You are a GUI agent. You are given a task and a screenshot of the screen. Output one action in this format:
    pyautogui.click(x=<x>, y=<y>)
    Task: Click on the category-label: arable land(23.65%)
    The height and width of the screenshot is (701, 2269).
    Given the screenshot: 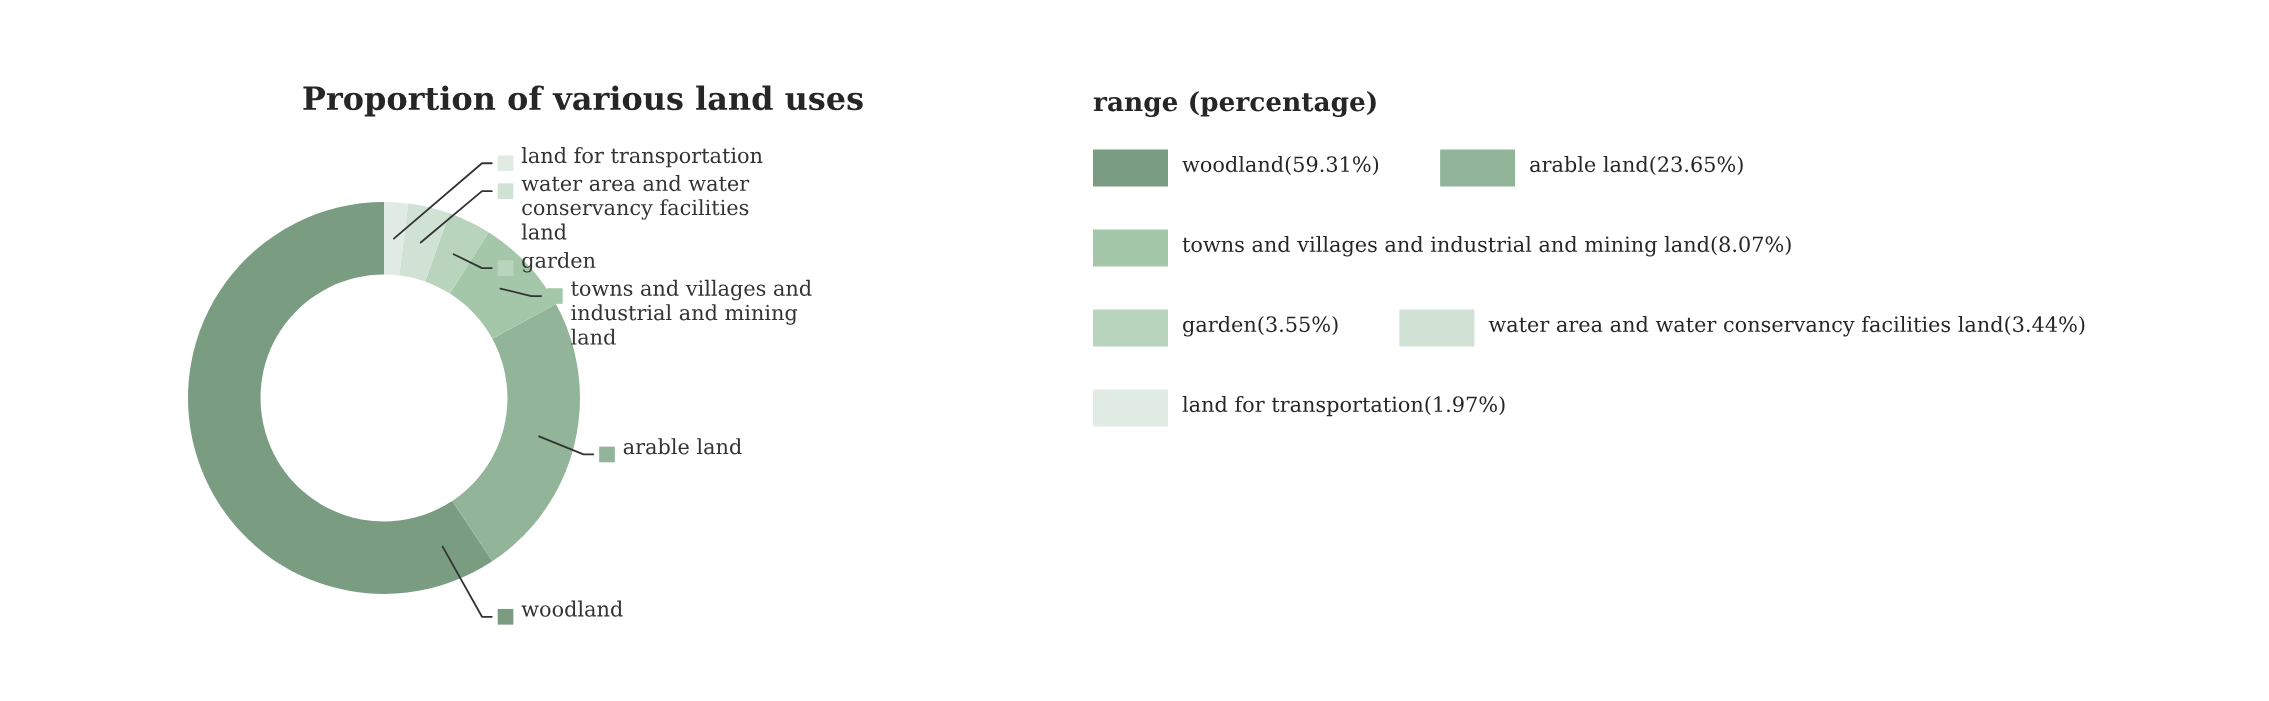 What is the action you would take?
    pyautogui.click(x=1636, y=166)
    